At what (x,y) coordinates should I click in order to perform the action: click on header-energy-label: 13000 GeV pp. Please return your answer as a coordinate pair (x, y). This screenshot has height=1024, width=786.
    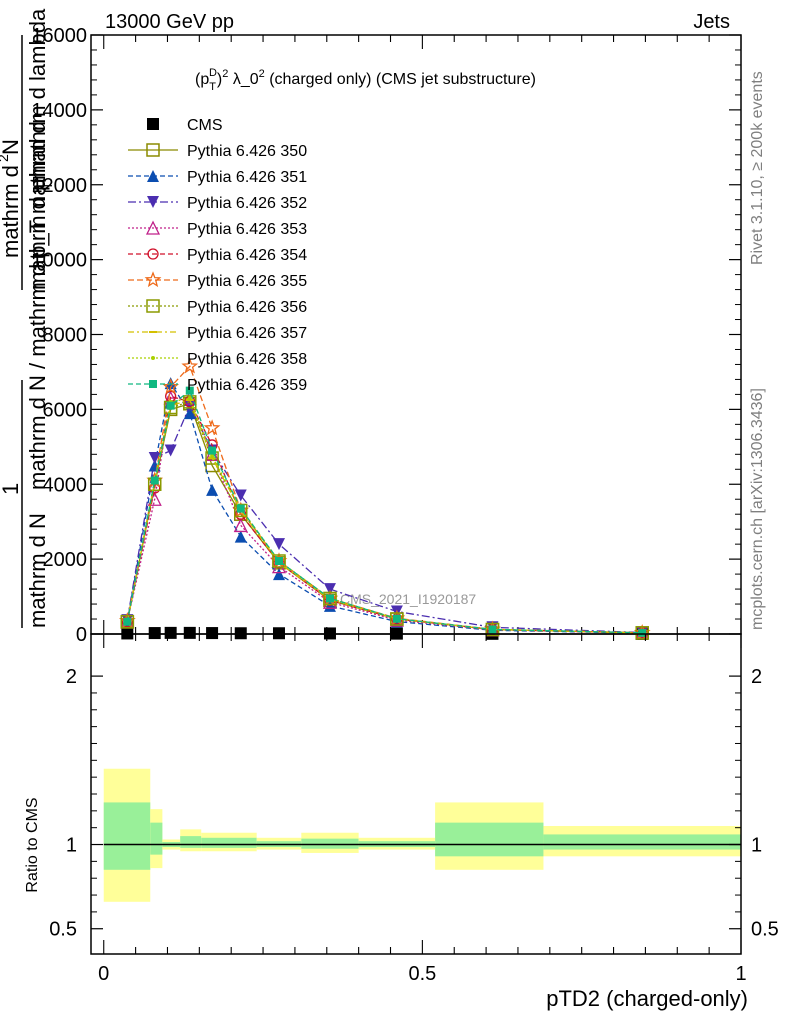
    Looking at the image, I should click on (169, 22).